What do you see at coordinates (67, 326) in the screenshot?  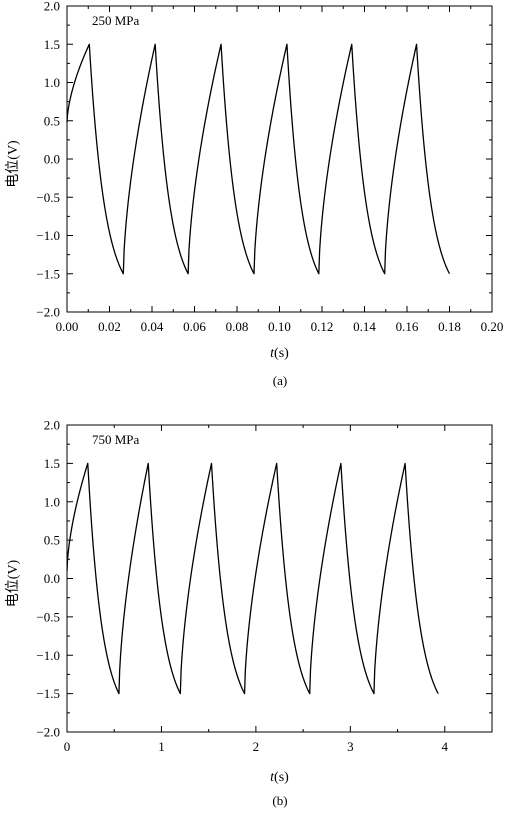 I see `x-tick-label: 0.00` at bounding box center [67, 326].